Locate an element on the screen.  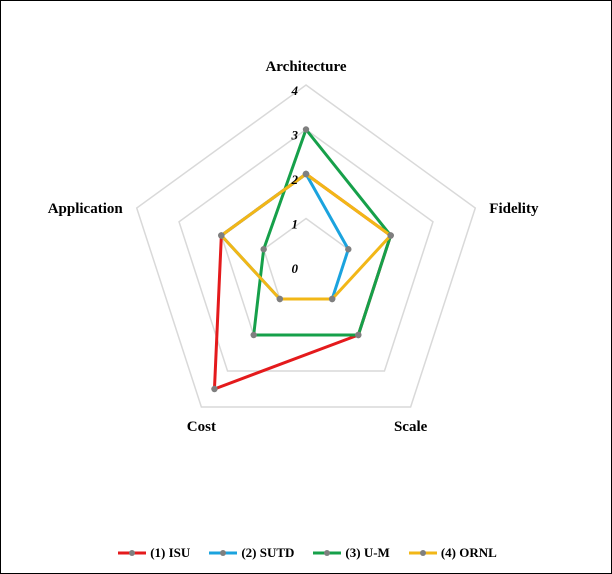
legend-item-1: (1) ISU is located at coordinates (153, 553).